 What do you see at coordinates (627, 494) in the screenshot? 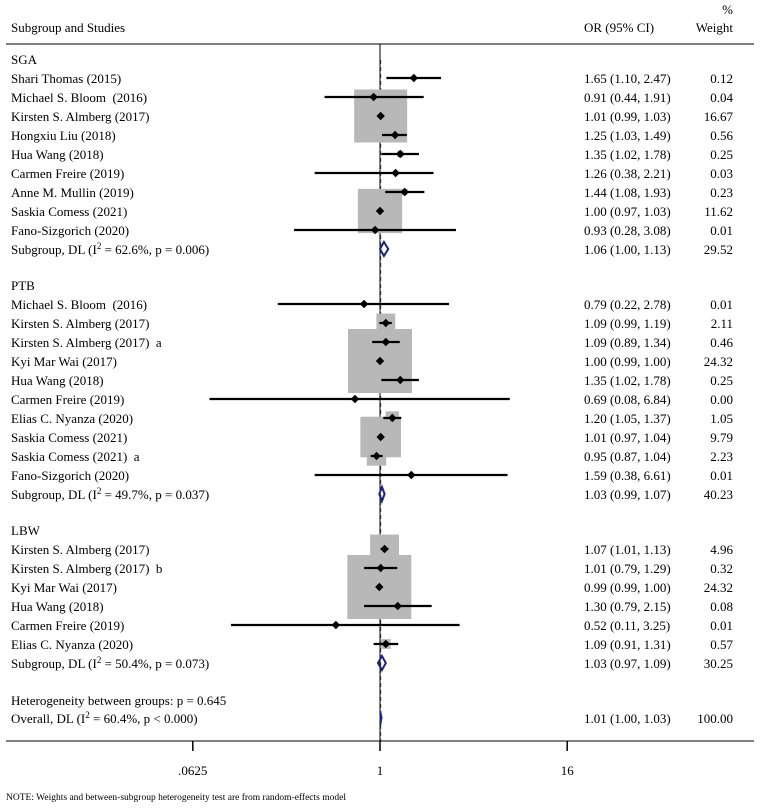
I see `subgroup-or-ci-text: 1.03 (0.99, 1.07)` at bounding box center [627, 494].